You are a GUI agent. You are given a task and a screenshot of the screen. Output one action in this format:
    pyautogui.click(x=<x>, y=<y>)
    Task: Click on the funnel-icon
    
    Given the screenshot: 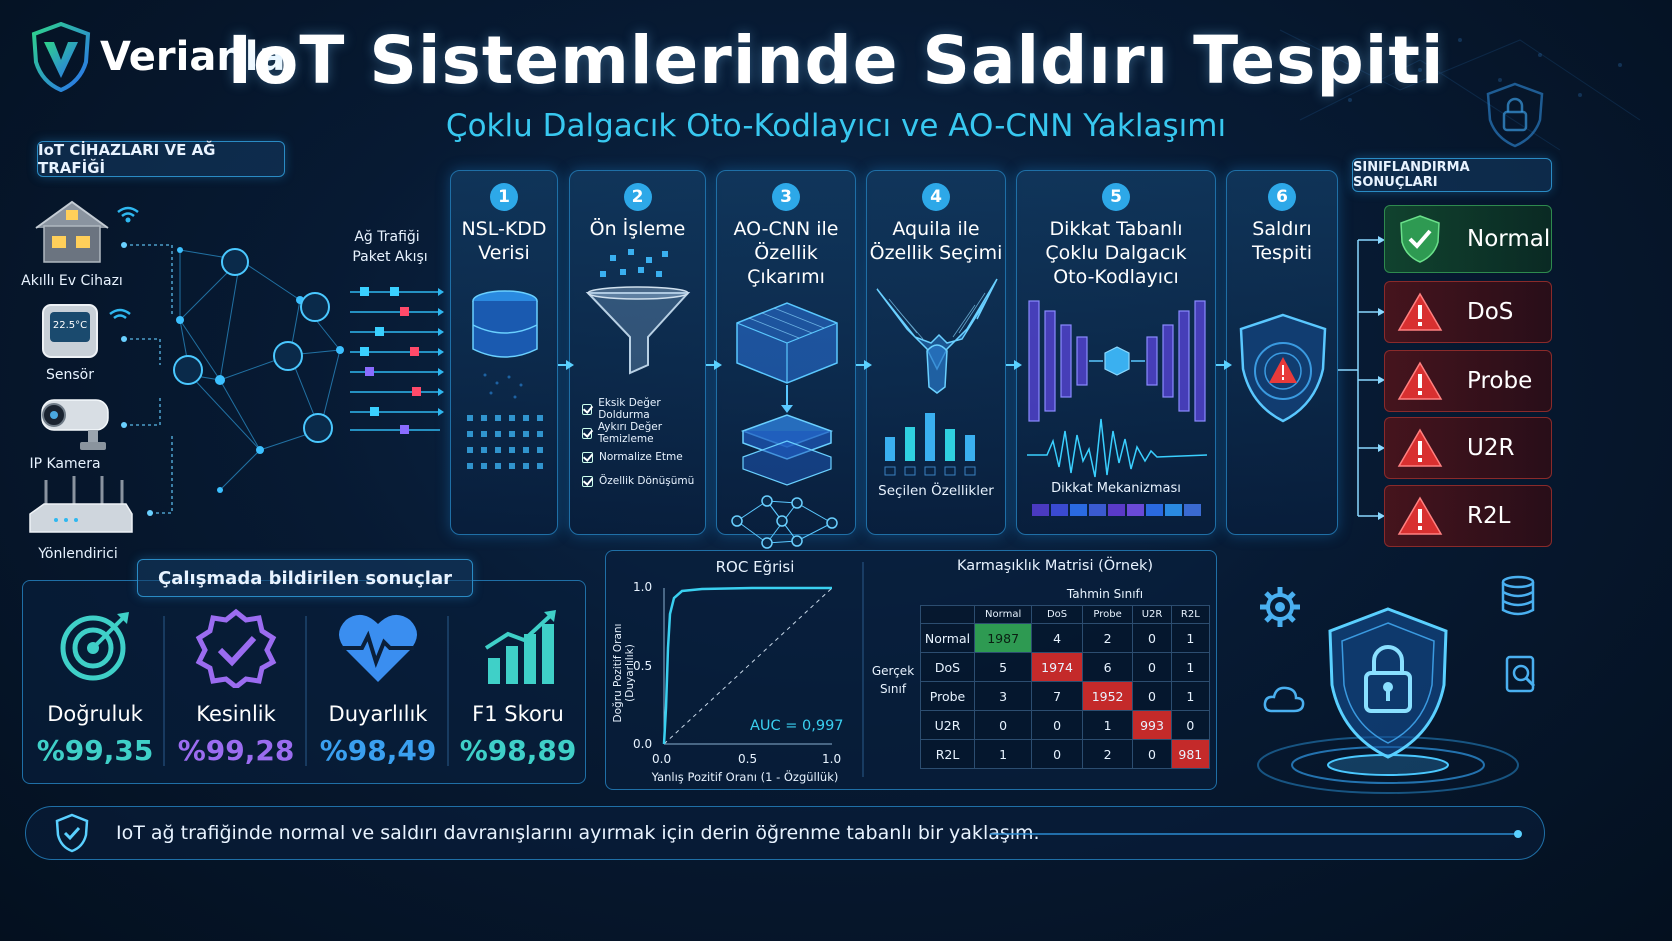 What is the action you would take?
    pyautogui.click(x=638, y=312)
    